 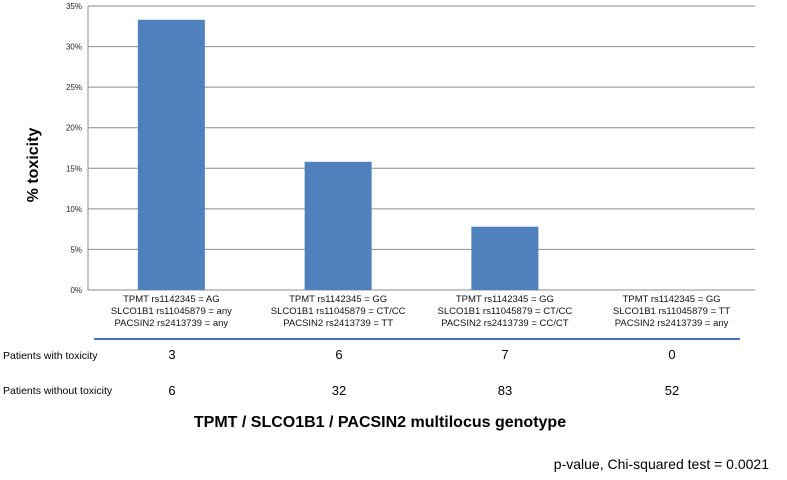 I want to click on category-label-line: PACSIN2 rs2413739 = TT, so click(x=338, y=323).